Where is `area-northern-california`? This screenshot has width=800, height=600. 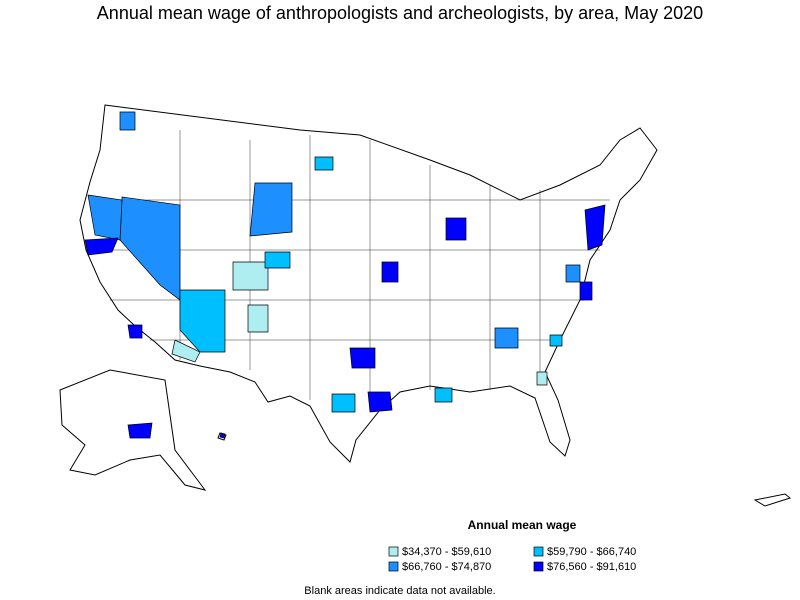
area-northern-california is located at coordinates (105, 217).